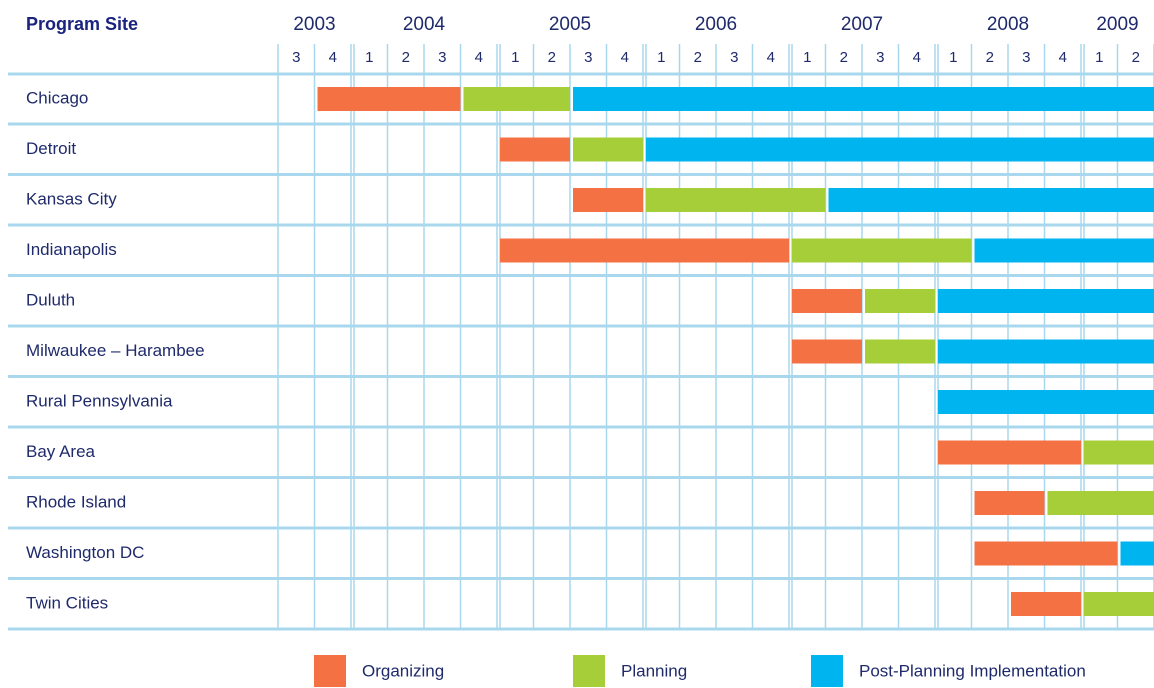 This screenshot has width=1154, height=688. Describe the element at coordinates (972, 670) in the screenshot. I see `legend-label: Post-Planning Implementation` at that location.